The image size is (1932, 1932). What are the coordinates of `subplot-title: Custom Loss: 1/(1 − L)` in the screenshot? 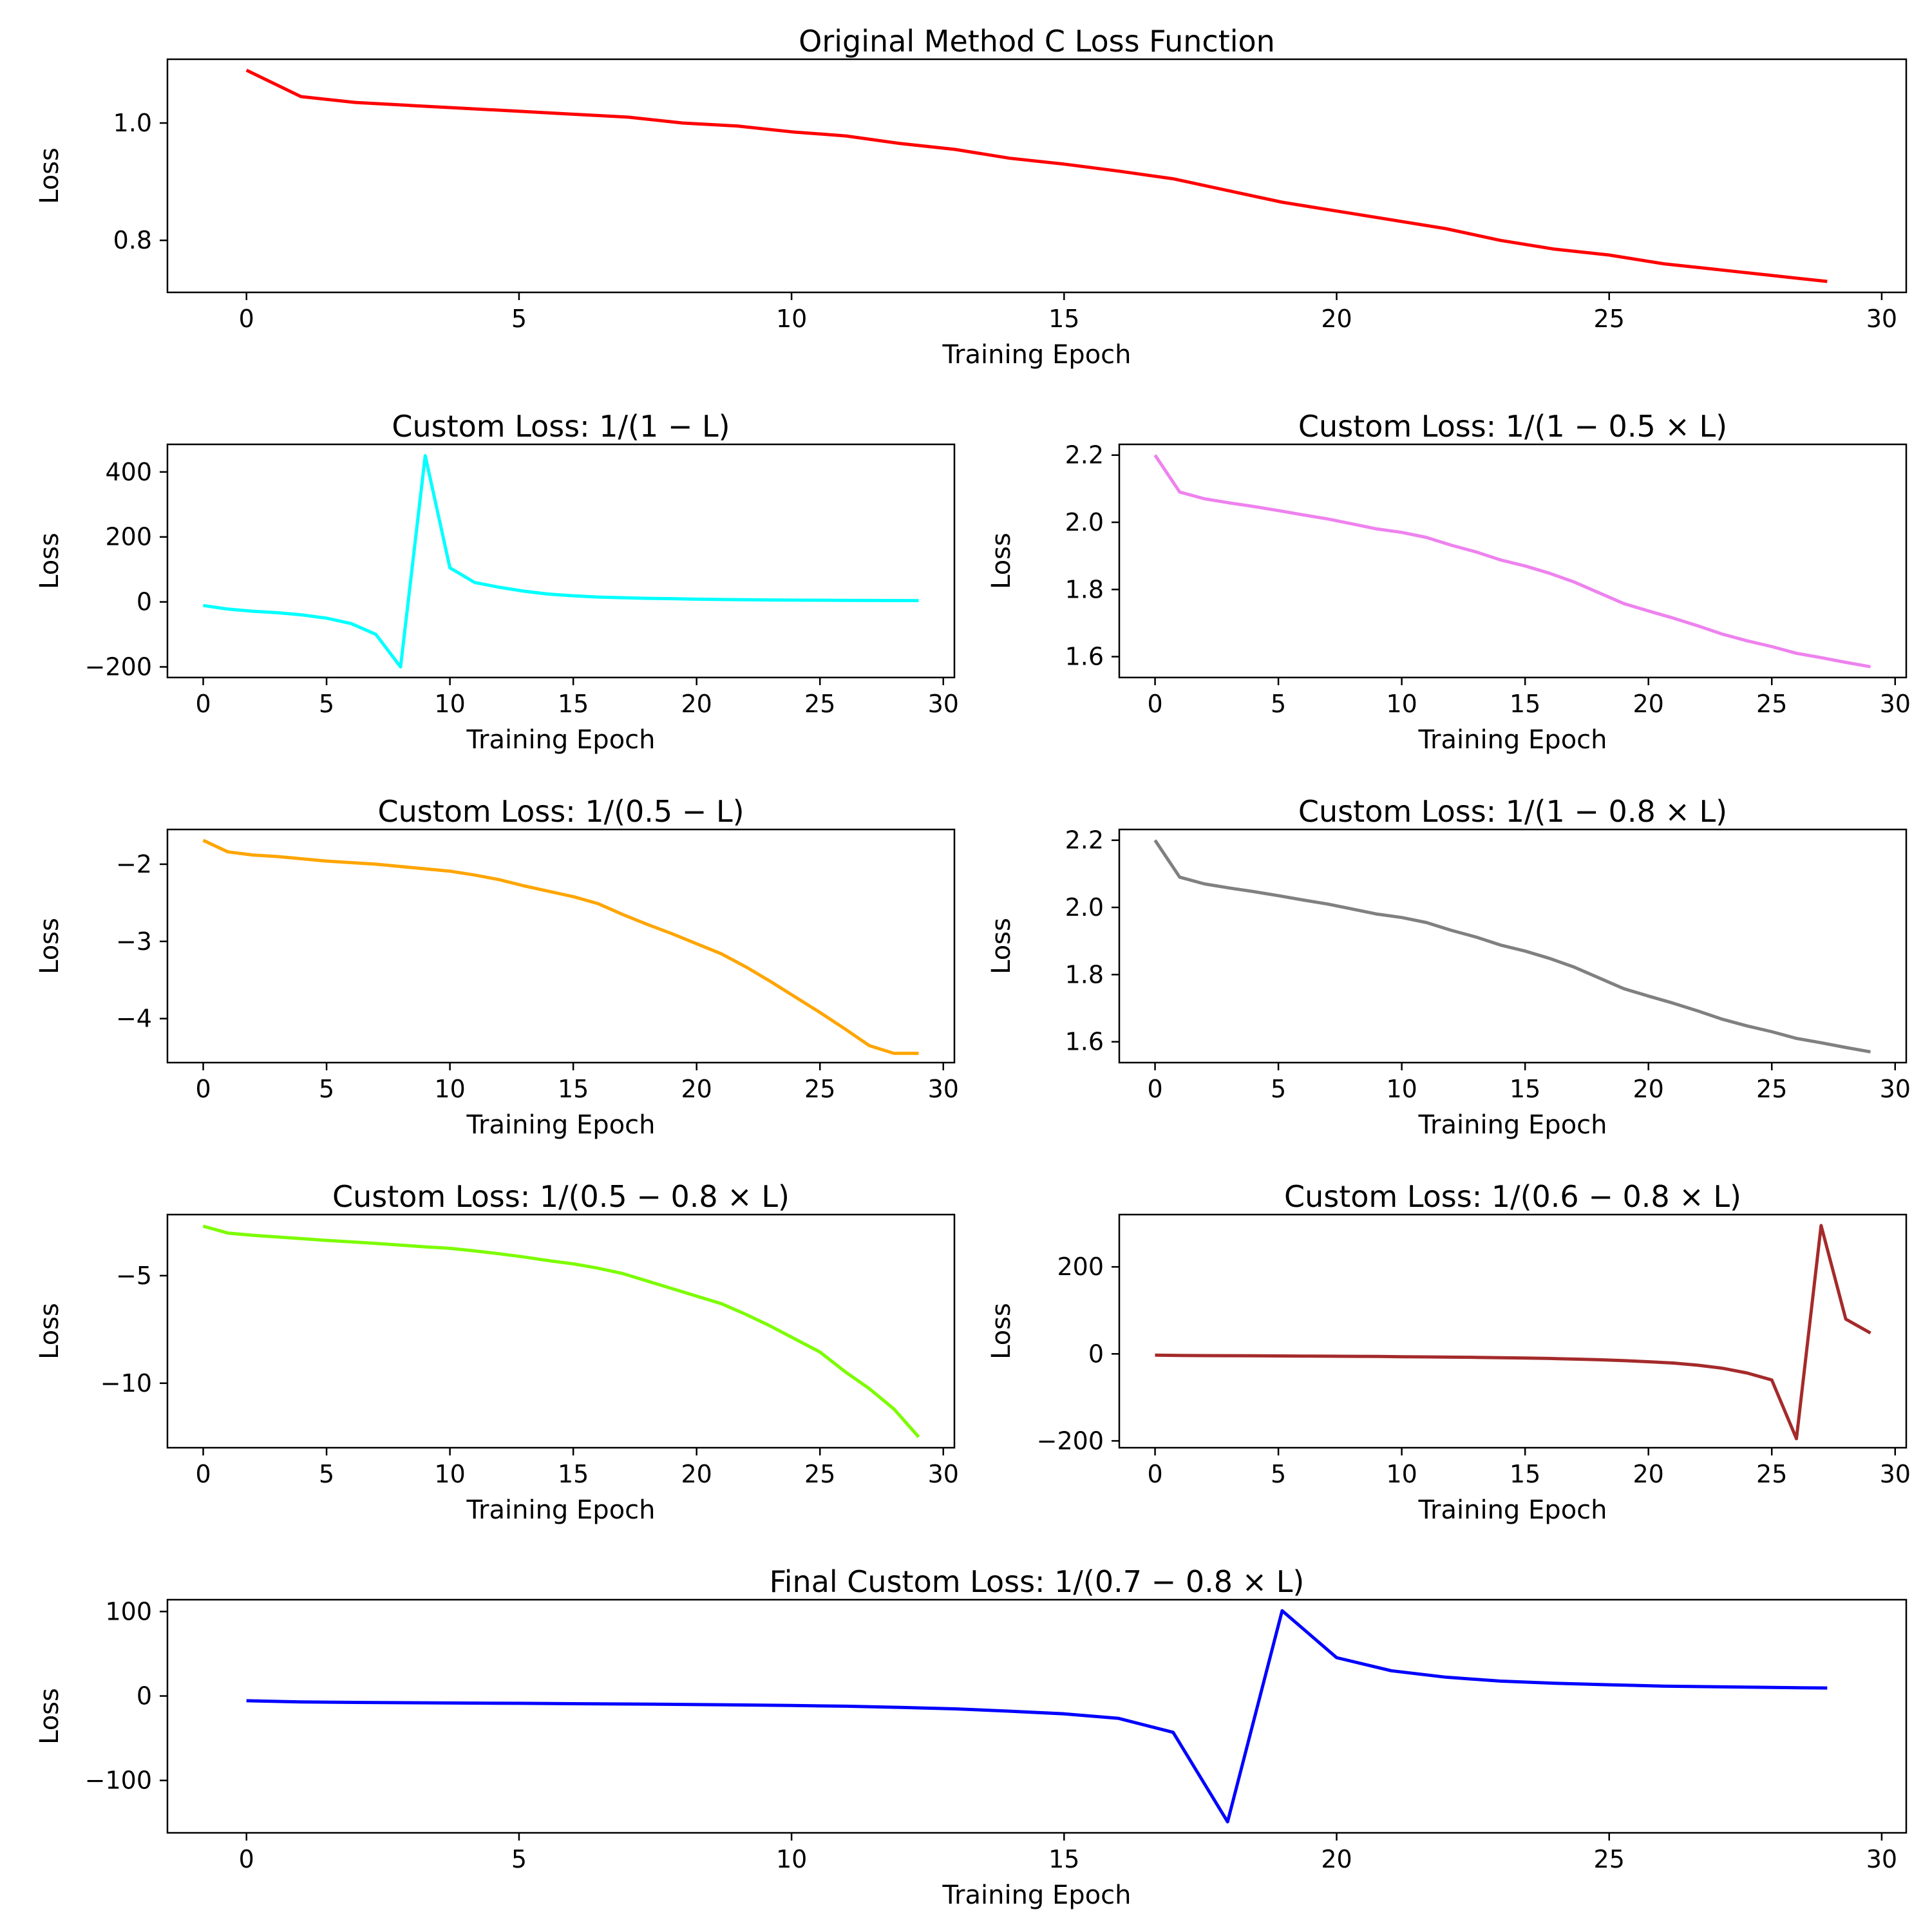 It's located at (561, 427).